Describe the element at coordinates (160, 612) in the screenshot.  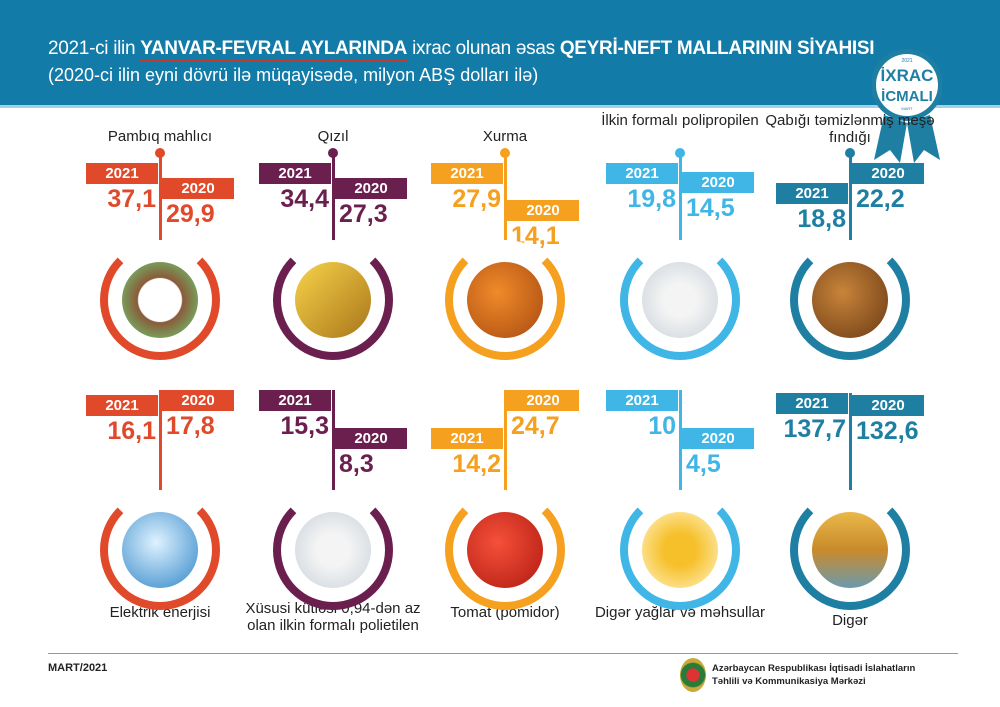
I see `item-label: Elektrik enerjisi` at that location.